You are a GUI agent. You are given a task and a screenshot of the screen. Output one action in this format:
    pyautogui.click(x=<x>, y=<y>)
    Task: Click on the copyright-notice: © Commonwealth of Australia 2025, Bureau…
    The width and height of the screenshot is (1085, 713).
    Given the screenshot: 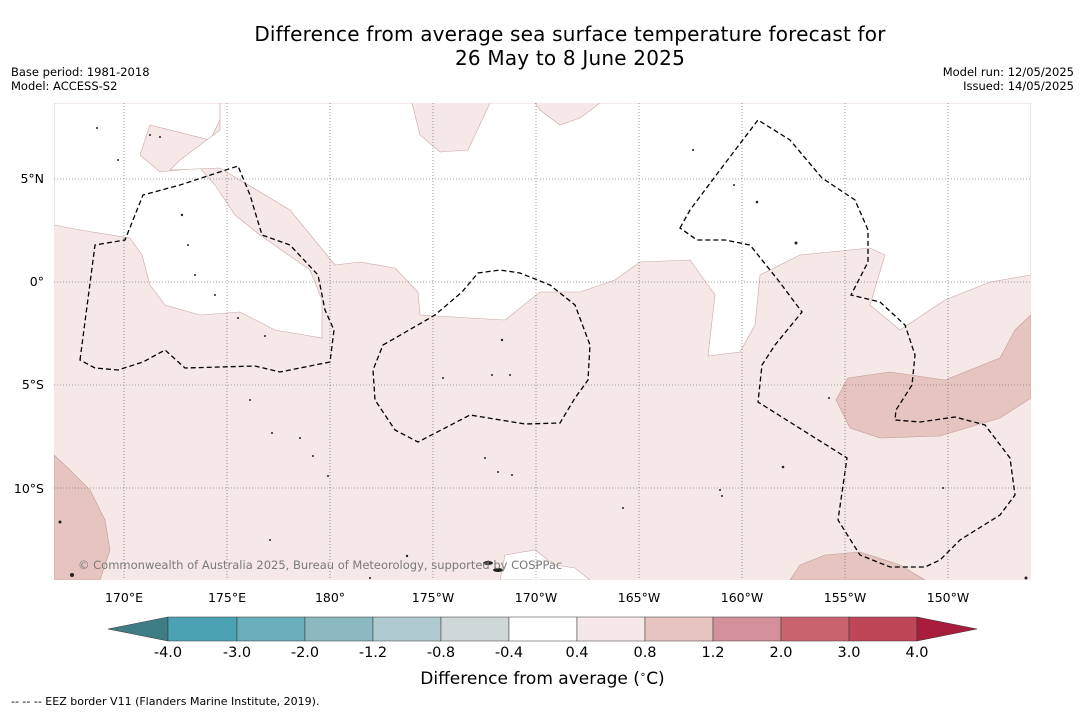 What is the action you would take?
    pyautogui.click(x=320, y=565)
    